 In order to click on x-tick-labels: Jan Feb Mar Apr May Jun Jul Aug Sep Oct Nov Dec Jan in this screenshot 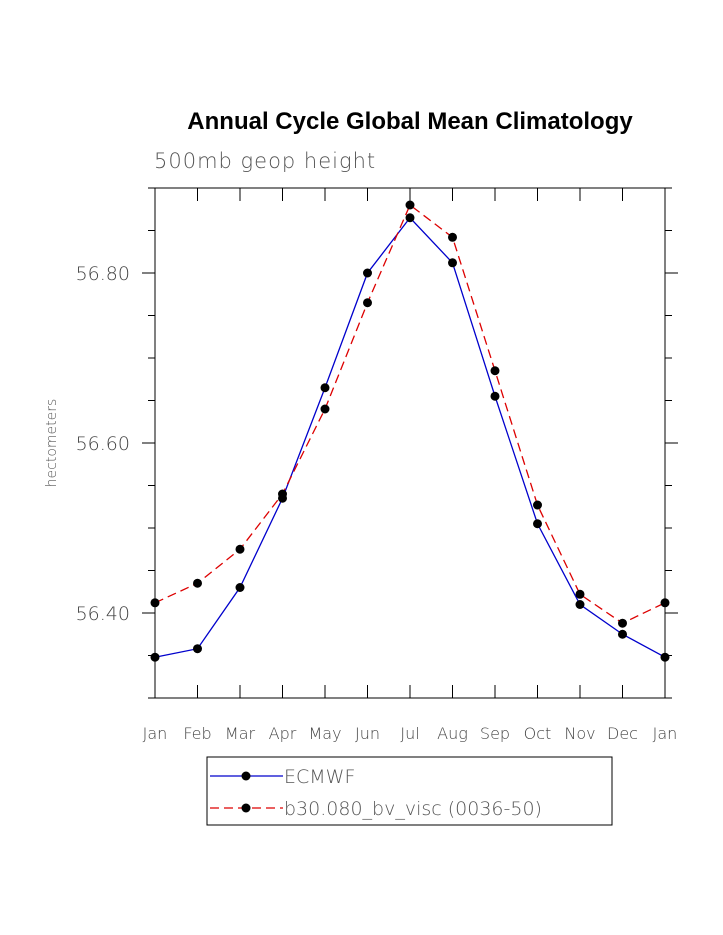, I will do `click(410, 733)`.